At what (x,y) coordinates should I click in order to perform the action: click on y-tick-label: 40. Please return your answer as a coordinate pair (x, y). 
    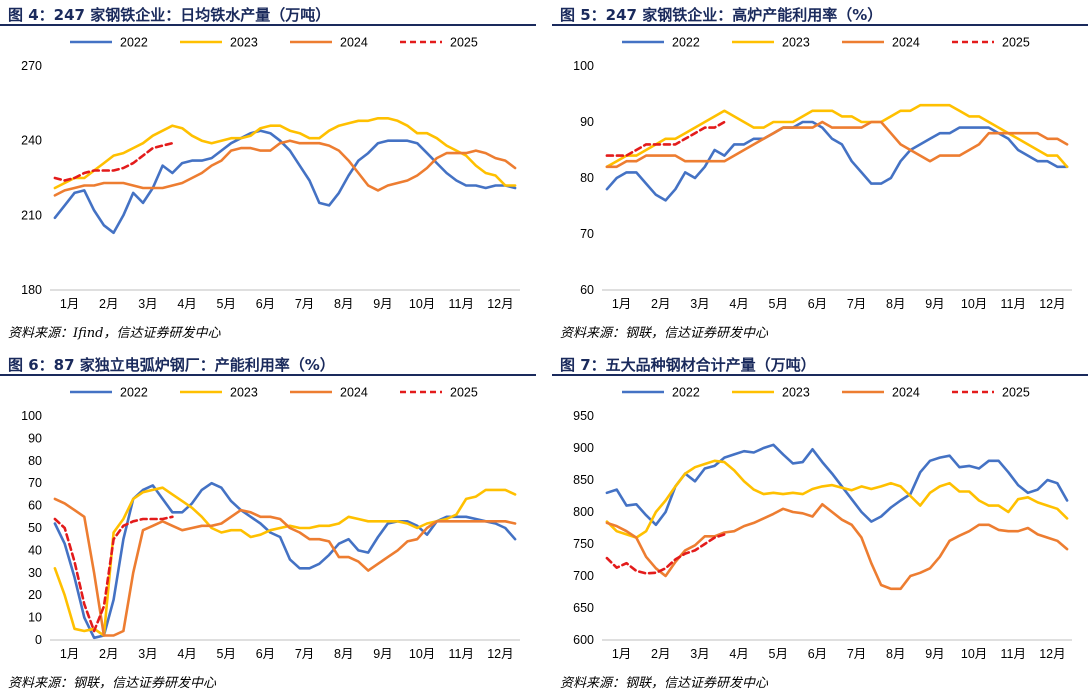
    Looking at the image, I should click on (35, 550).